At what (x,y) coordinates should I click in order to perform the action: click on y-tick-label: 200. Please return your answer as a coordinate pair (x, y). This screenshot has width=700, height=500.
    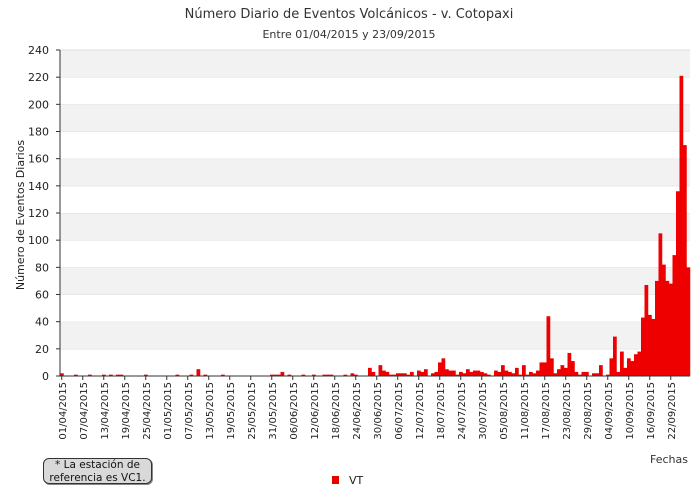
    Looking at the image, I should click on (38, 104).